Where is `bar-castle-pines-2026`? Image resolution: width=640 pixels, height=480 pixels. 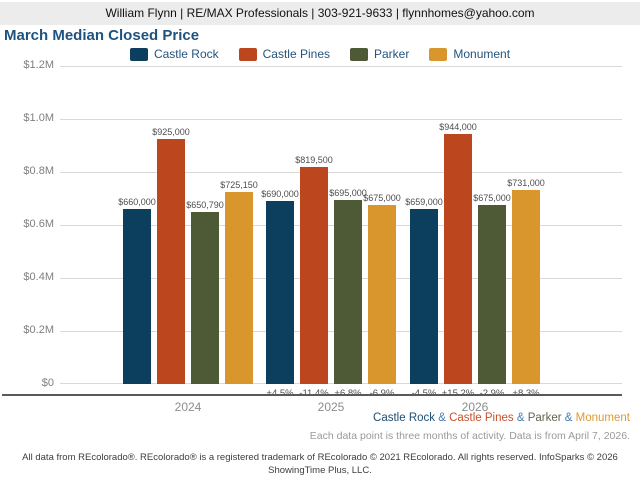
bar-castle-pines-2026 is located at coordinates (458, 259).